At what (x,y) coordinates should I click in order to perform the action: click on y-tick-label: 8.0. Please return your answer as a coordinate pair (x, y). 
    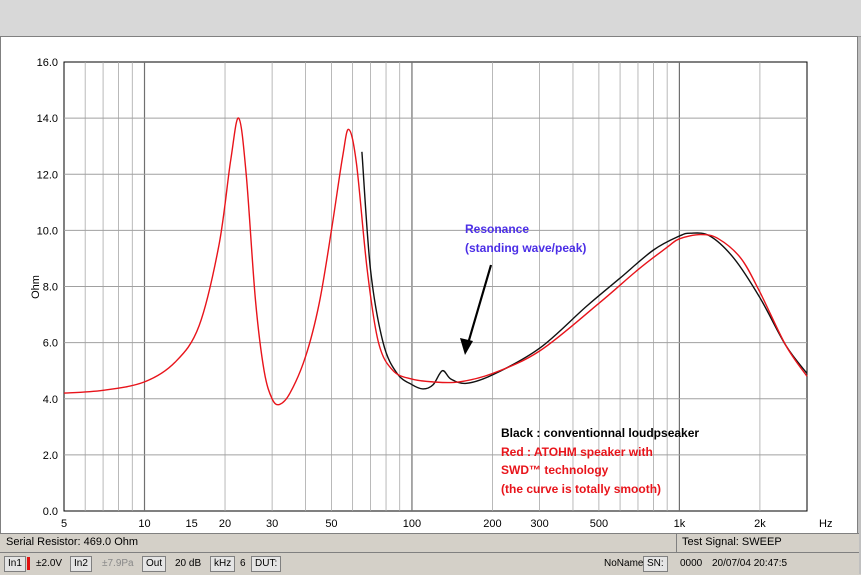
    Looking at the image, I should click on (50, 288).